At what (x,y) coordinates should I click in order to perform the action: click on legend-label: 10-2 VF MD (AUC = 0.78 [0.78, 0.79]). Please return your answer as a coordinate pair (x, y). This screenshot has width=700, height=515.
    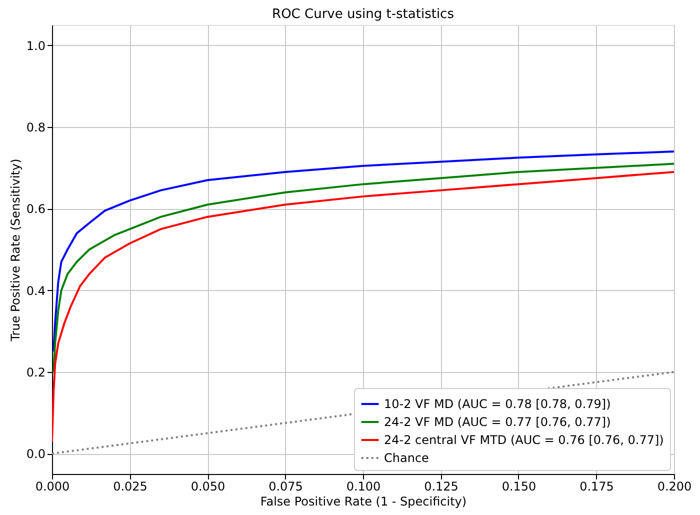
    Looking at the image, I should click on (497, 404).